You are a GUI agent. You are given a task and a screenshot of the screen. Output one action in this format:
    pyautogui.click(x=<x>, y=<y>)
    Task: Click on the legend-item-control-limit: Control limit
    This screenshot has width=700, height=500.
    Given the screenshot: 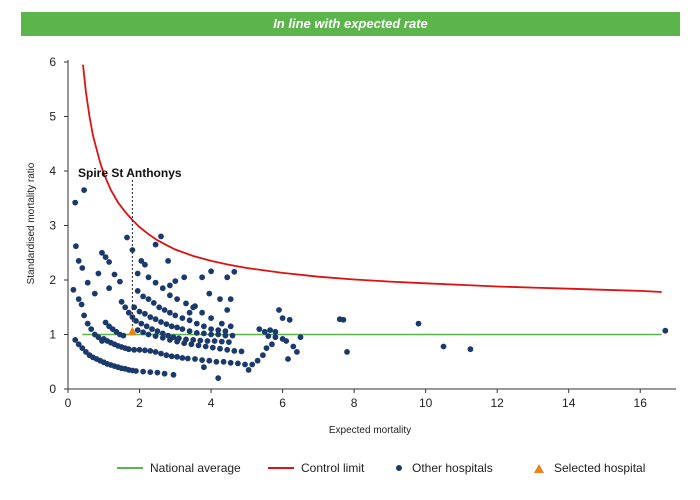 What is the action you would take?
    pyautogui.click(x=316, y=468)
    